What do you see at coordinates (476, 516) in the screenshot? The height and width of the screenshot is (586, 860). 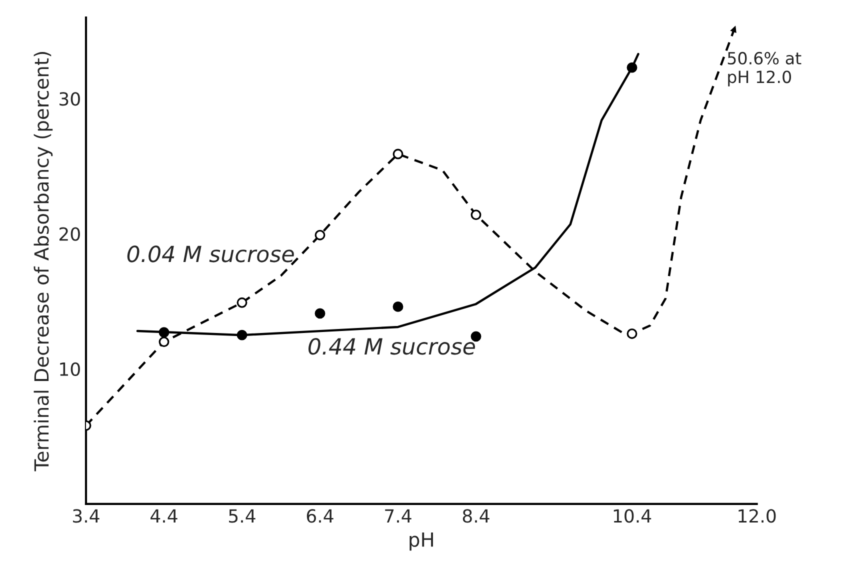 I see `x-tick-label: 8.4` at bounding box center [476, 516].